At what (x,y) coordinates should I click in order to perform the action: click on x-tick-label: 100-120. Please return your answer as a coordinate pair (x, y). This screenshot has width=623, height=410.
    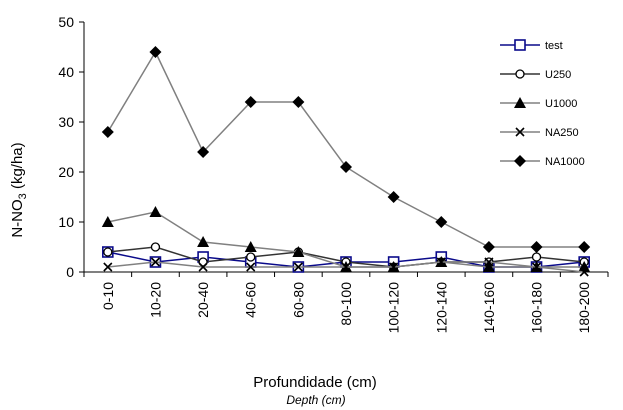
    Looking at the image, I should click on (394, 308).